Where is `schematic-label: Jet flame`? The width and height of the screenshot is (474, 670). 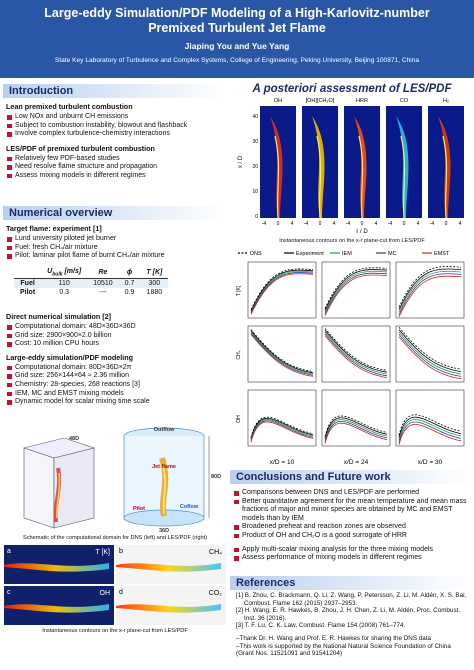
schematic-label: Jet flame is located at coordinates (164, 467).